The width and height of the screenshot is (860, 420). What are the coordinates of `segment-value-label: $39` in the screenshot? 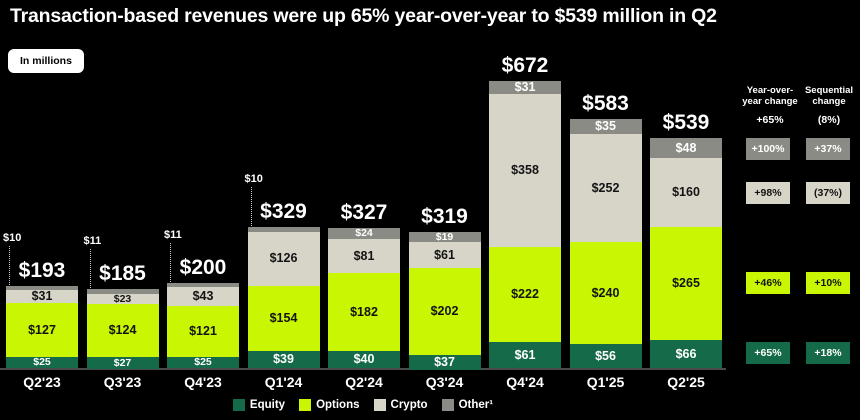 It's located at (283, 359).